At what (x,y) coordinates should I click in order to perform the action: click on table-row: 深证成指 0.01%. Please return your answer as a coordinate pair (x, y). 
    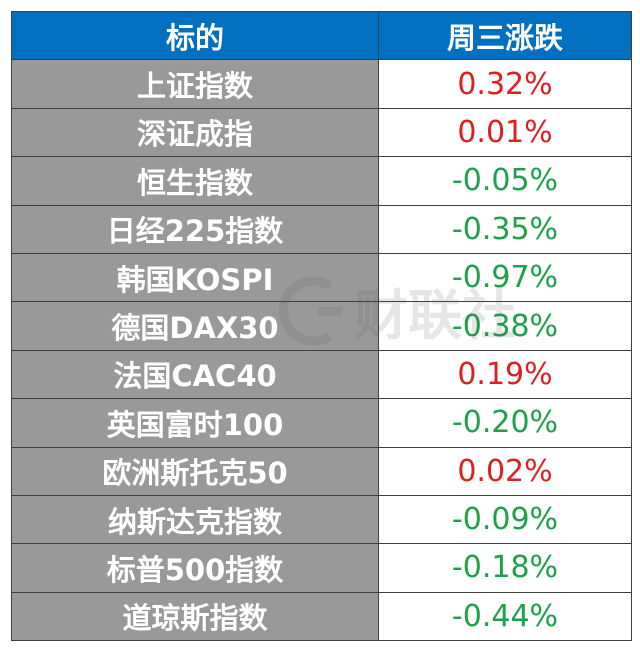
    Looking at the image, I should click on (321, 132).